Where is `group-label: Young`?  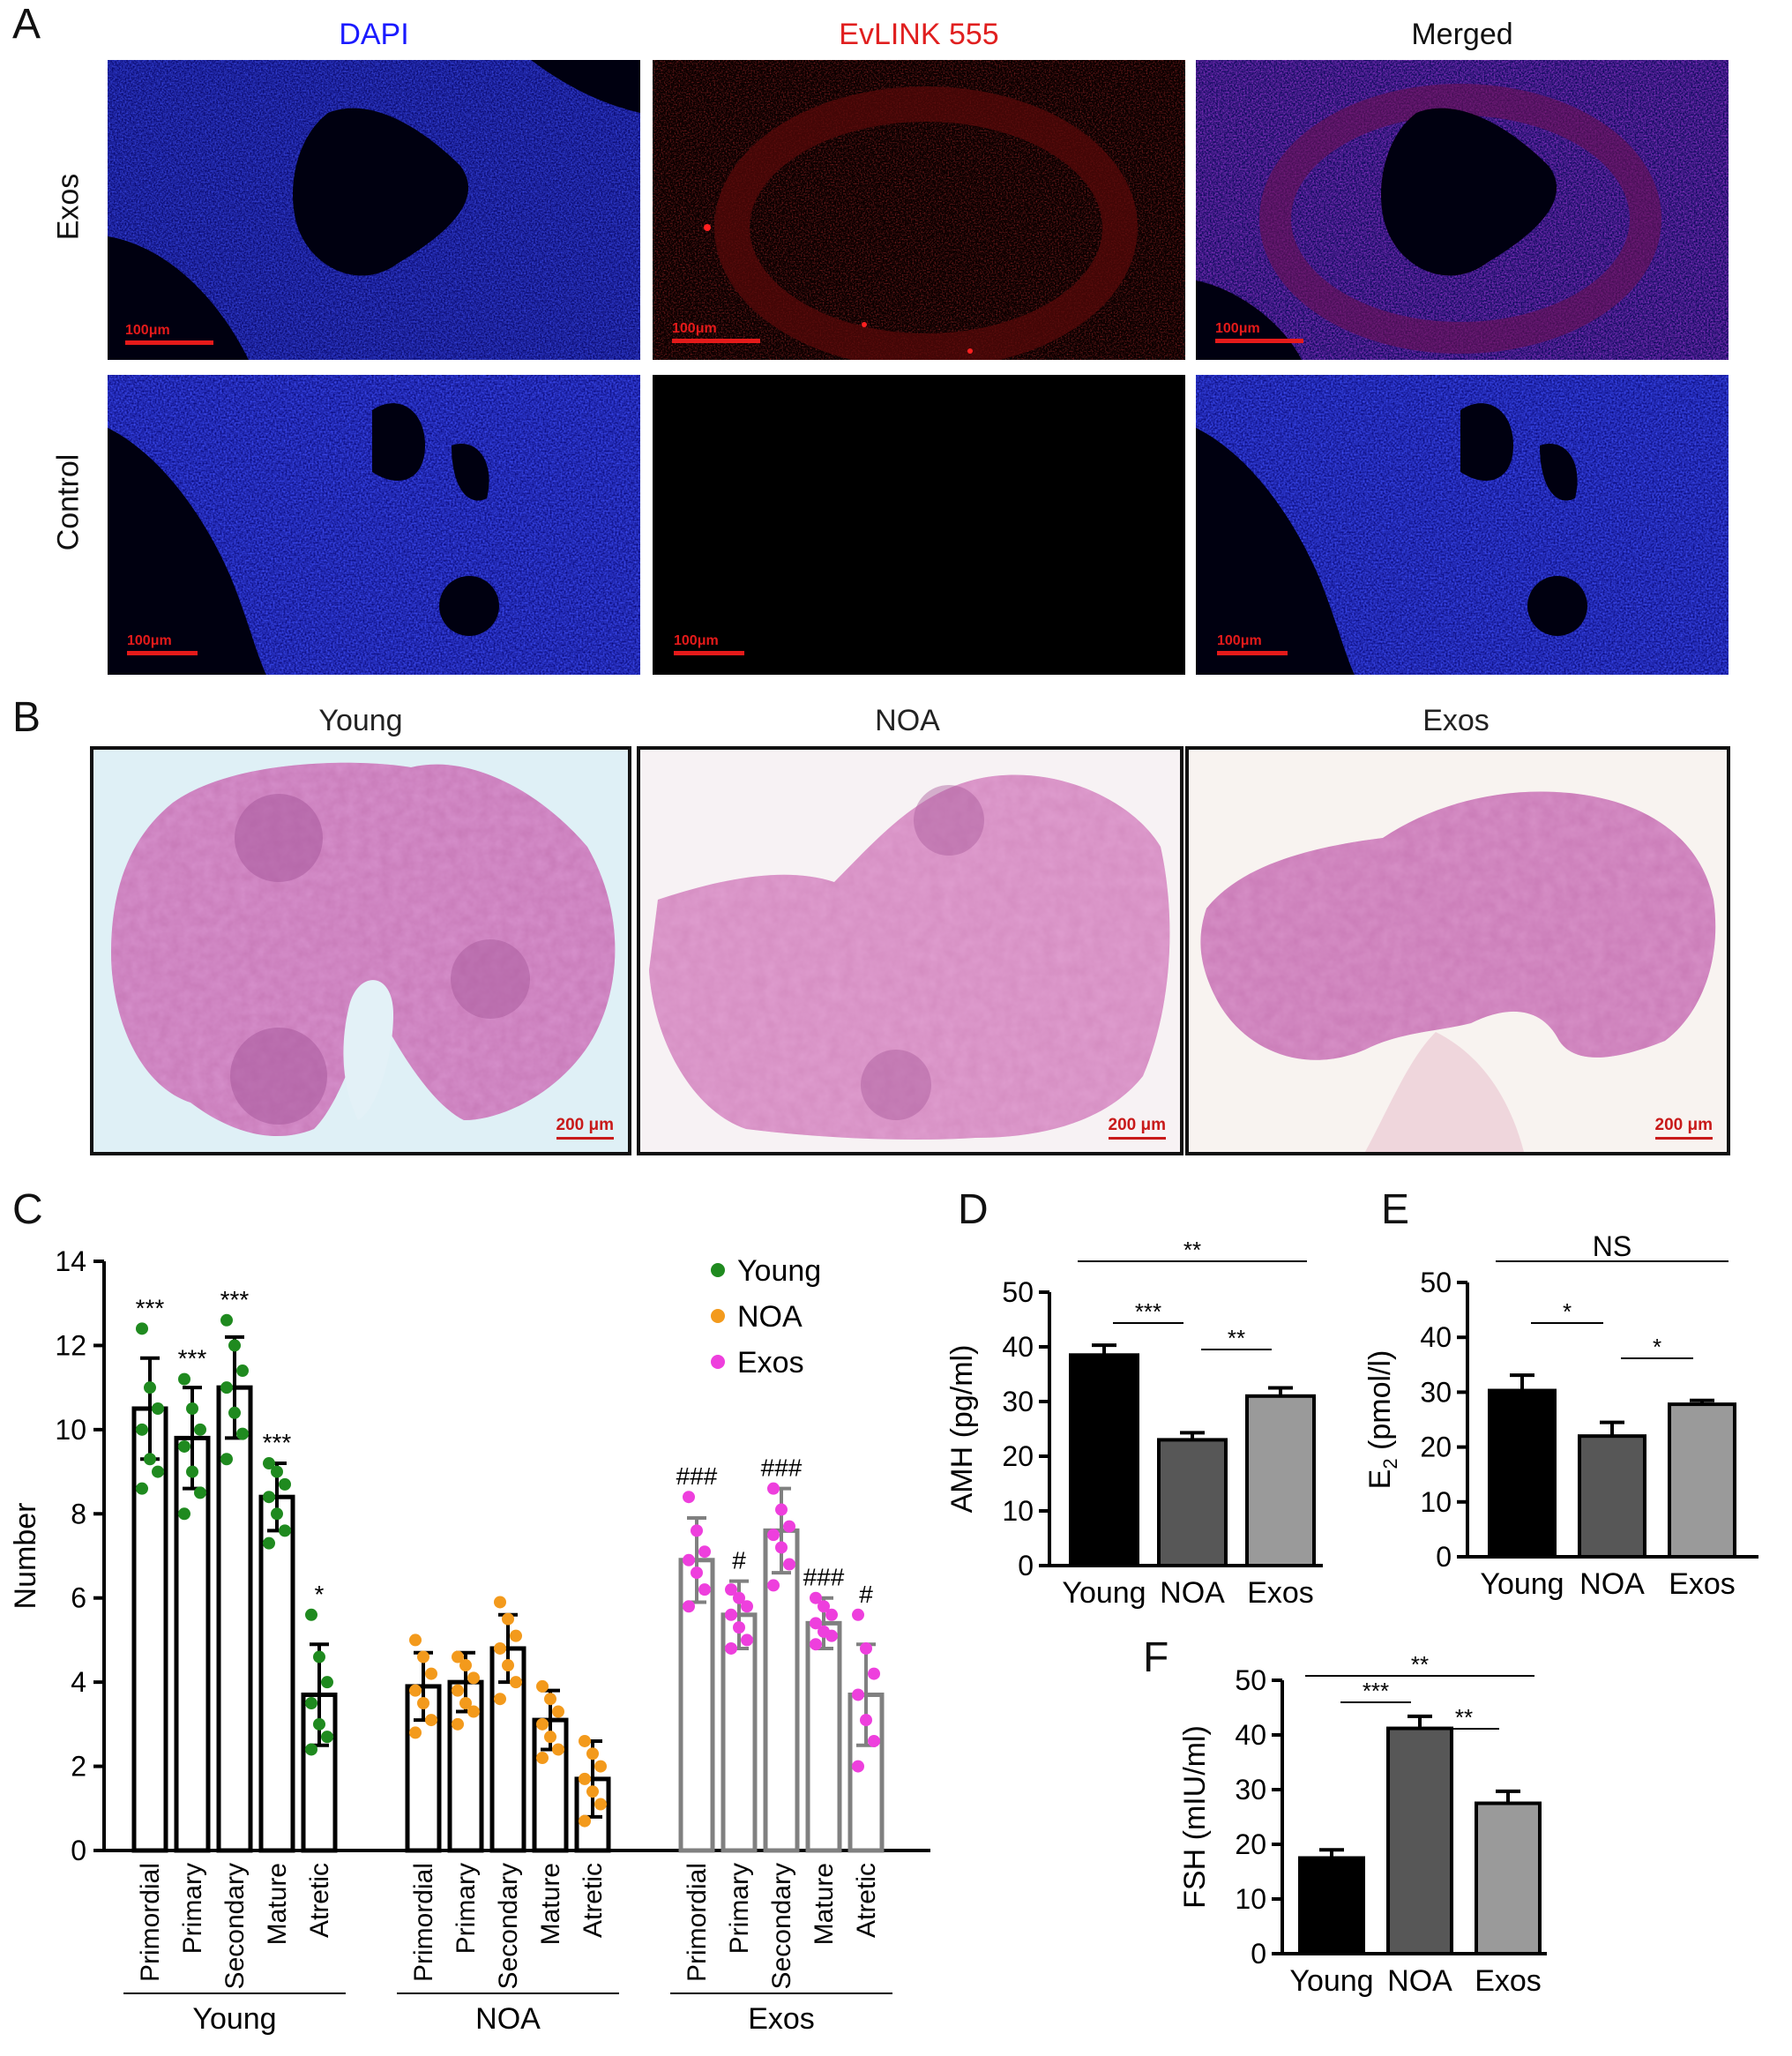 group-label: Young is located at coordinates (234, 2019).